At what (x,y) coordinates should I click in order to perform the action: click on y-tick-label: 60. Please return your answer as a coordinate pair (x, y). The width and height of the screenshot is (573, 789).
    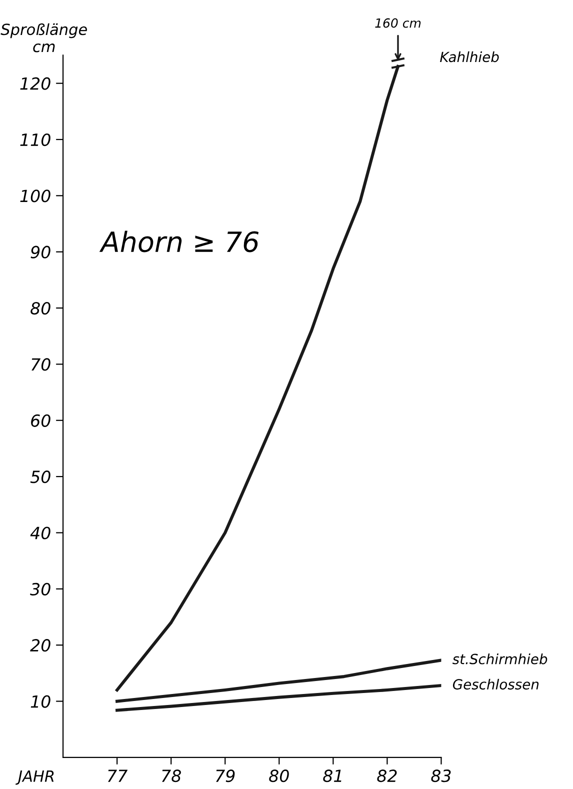
    Looking at the image, I should click on (40, 420).